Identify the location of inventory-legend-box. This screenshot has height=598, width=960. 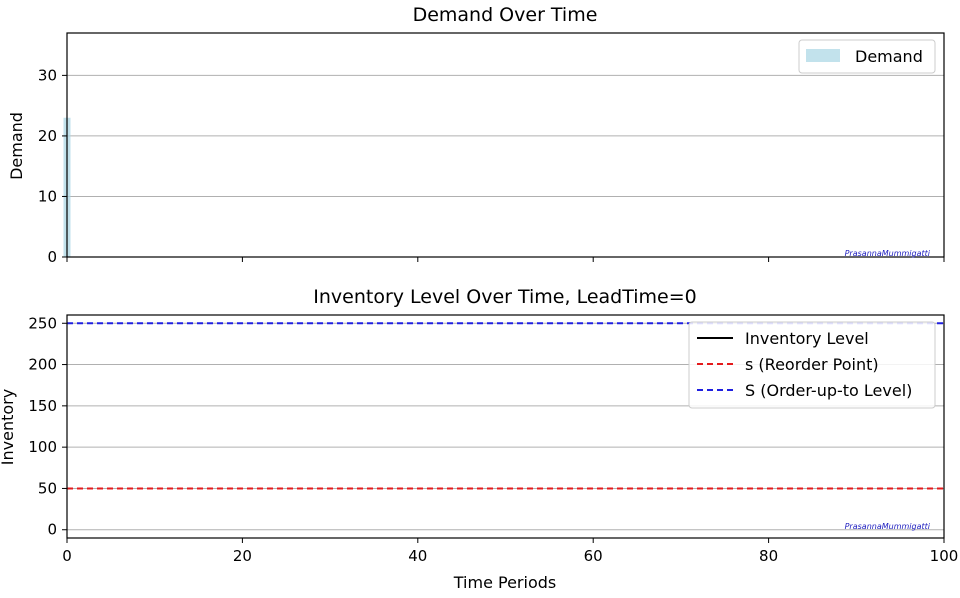
(812, 365).